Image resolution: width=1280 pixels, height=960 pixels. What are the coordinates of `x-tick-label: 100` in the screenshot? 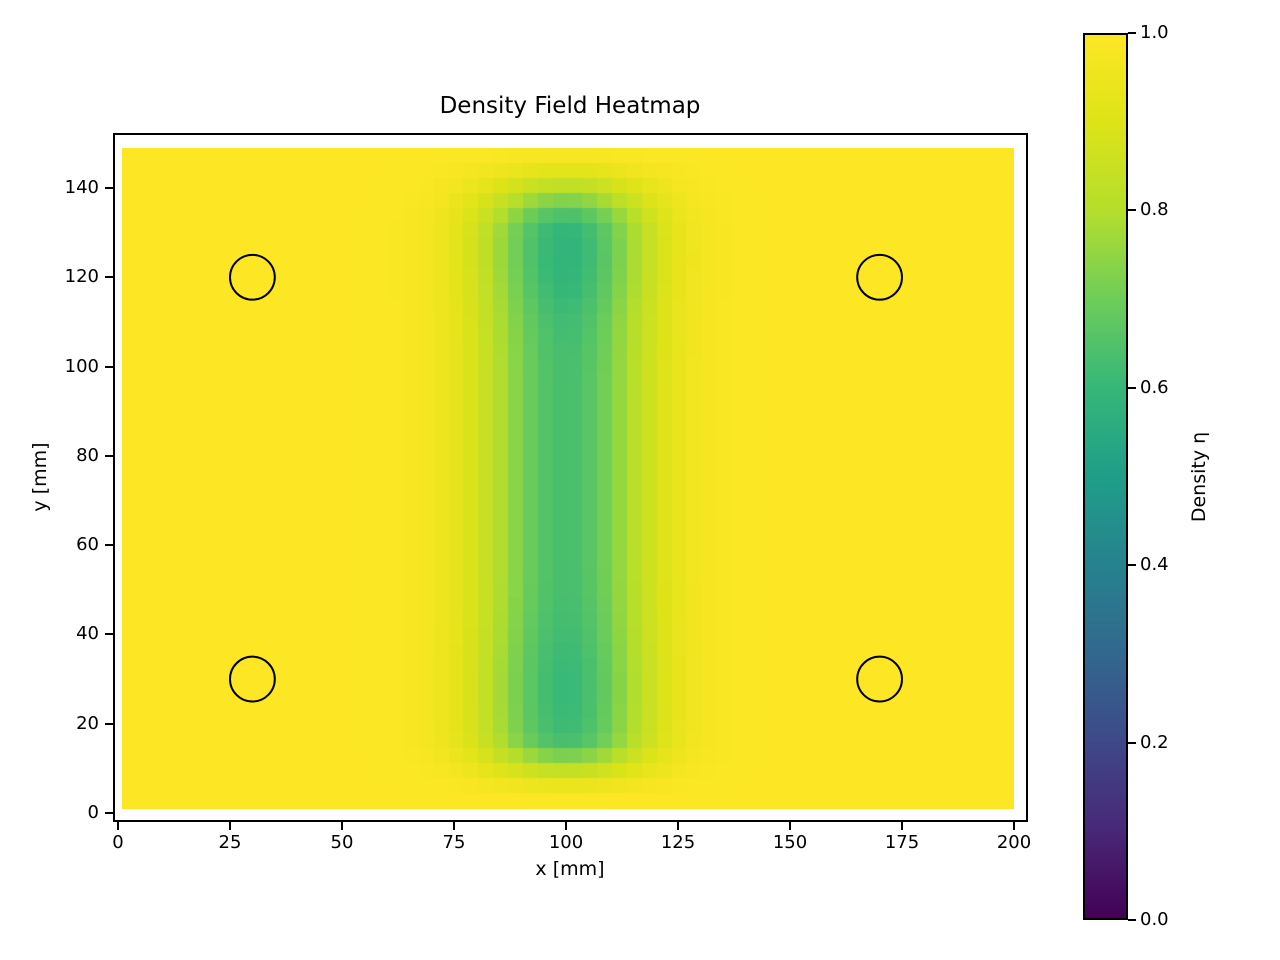 It's located at (566, 842).